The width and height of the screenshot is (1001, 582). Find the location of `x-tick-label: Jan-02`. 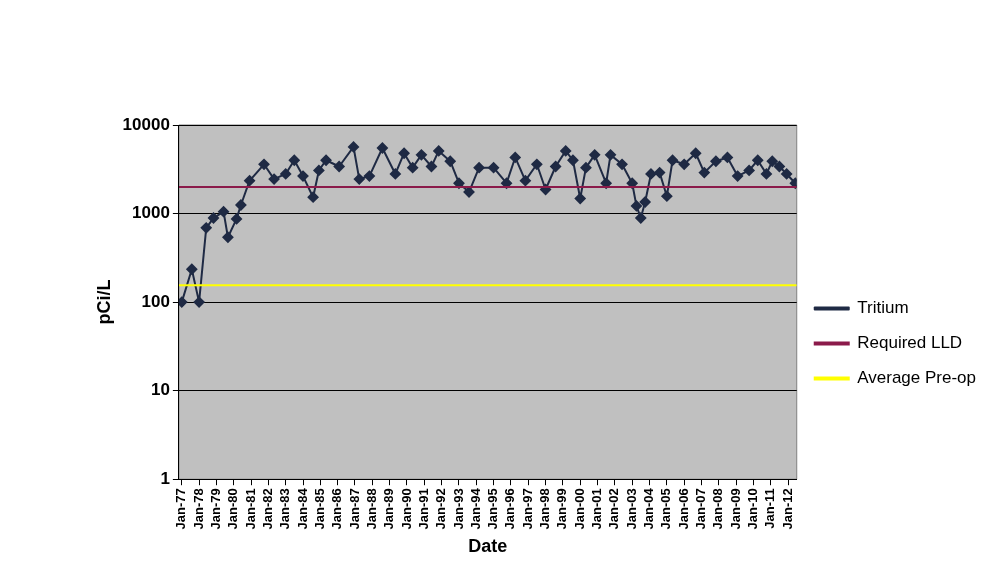

x-tick-label: Jan-02 is located at coordinates (614, 509).